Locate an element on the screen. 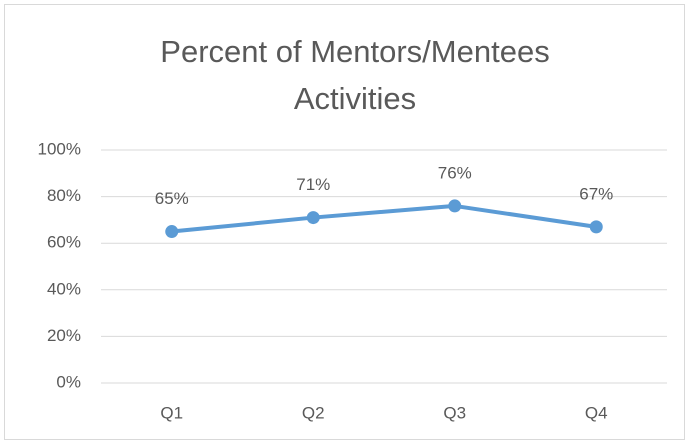 The image size is (690, 445). x-tick-label: Q3 is located at coordinates (454, 412).